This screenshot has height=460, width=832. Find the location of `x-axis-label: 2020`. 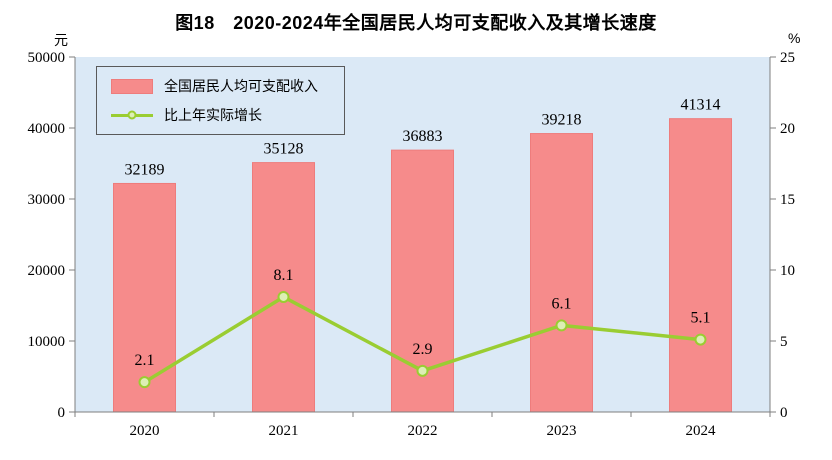

x-axis-label: 2020 is located at coordinates (145, 431).